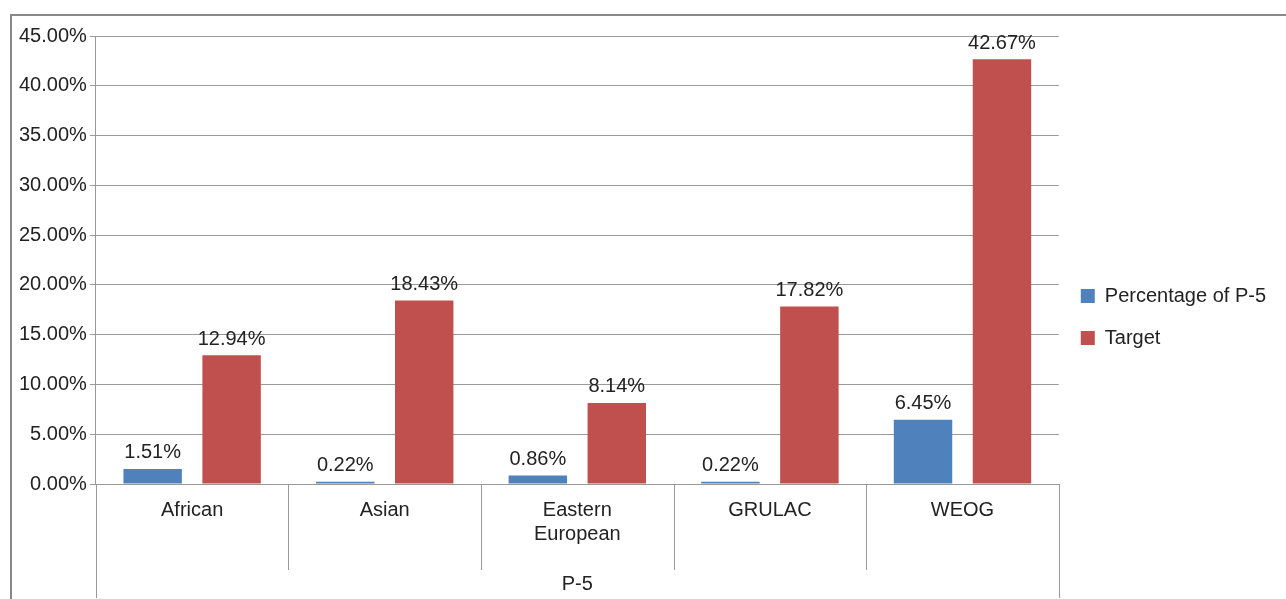 Image resolution: width=1286 pixels, height=599 pixels. I want to click on y-tick-label: 5.00%, so click(59, 432).